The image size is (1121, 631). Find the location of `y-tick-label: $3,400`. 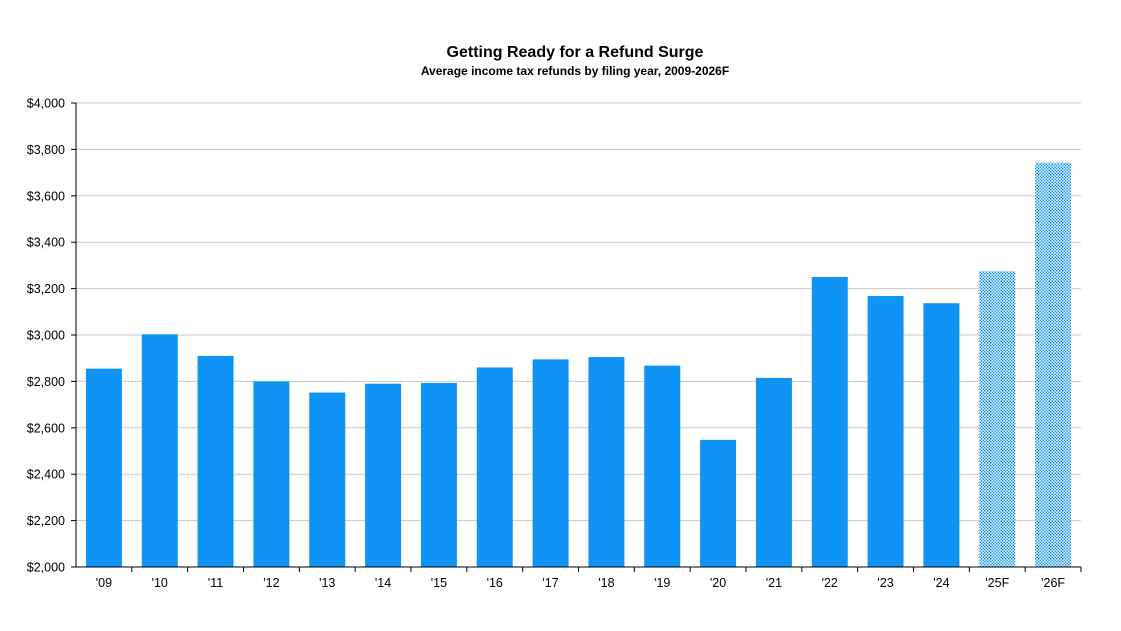

y-tick-label: $3,400 is located at coordinates (46, 243).